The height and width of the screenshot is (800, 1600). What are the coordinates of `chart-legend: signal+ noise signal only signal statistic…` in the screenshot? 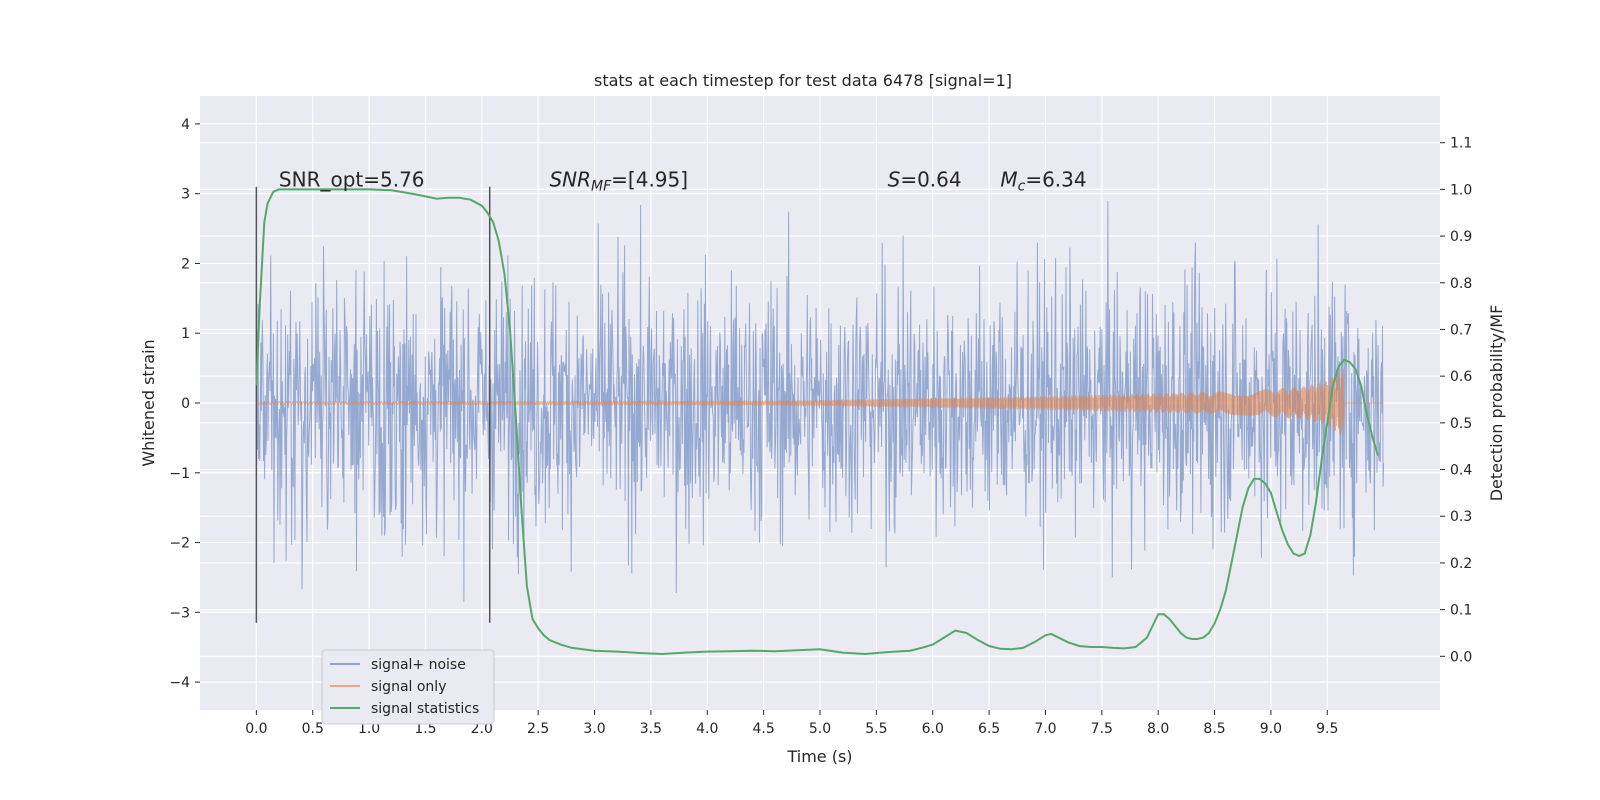 It's located at (408, 687).